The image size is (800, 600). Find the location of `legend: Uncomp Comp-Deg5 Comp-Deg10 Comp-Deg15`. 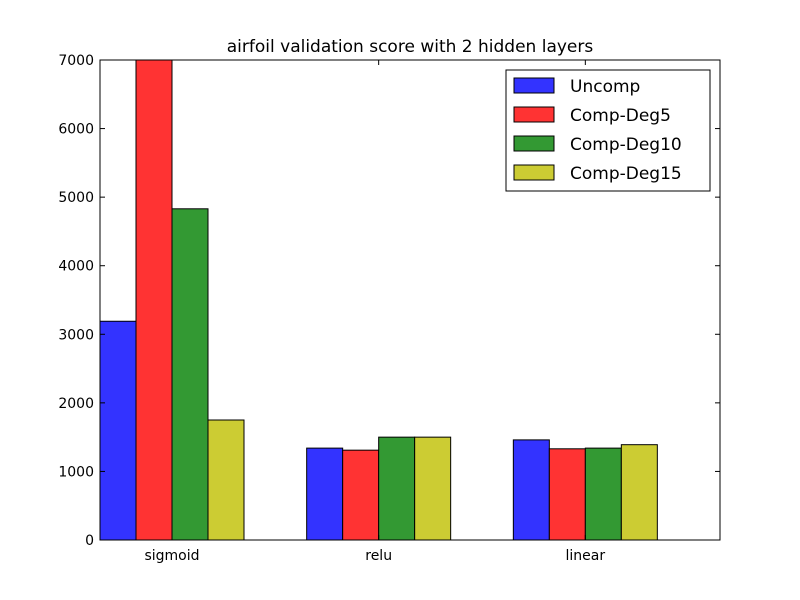

legend: Uncomp Comp-Deg5 Comp-Deg10 Comp-Deg15 is located at coordinates (608, 130).